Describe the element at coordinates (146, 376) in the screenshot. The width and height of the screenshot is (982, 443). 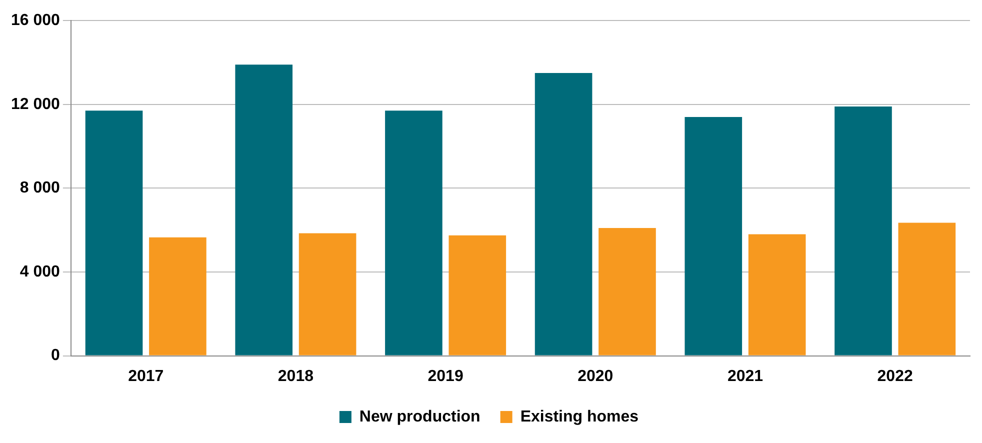
I see `x-tick-label: 2017` at that location.